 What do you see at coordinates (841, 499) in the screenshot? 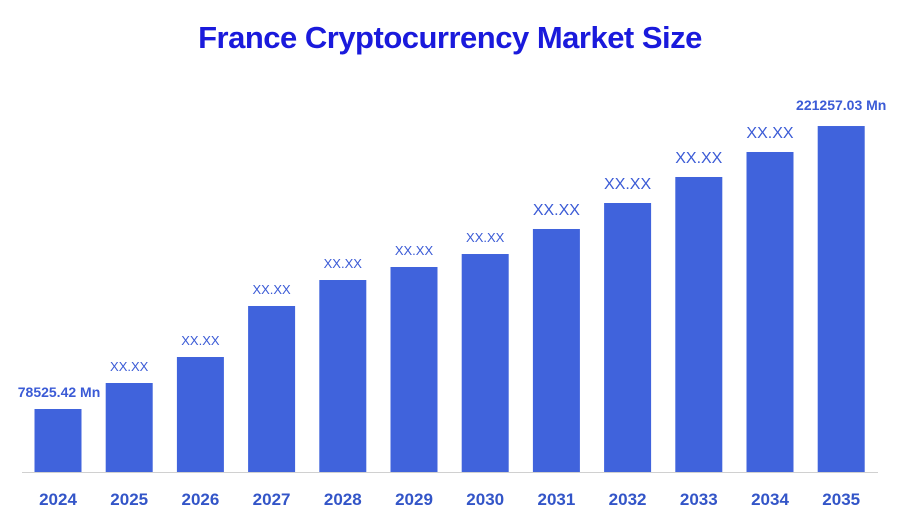
I see `x-tick-label: 2035` at bounding box center [841, 499].